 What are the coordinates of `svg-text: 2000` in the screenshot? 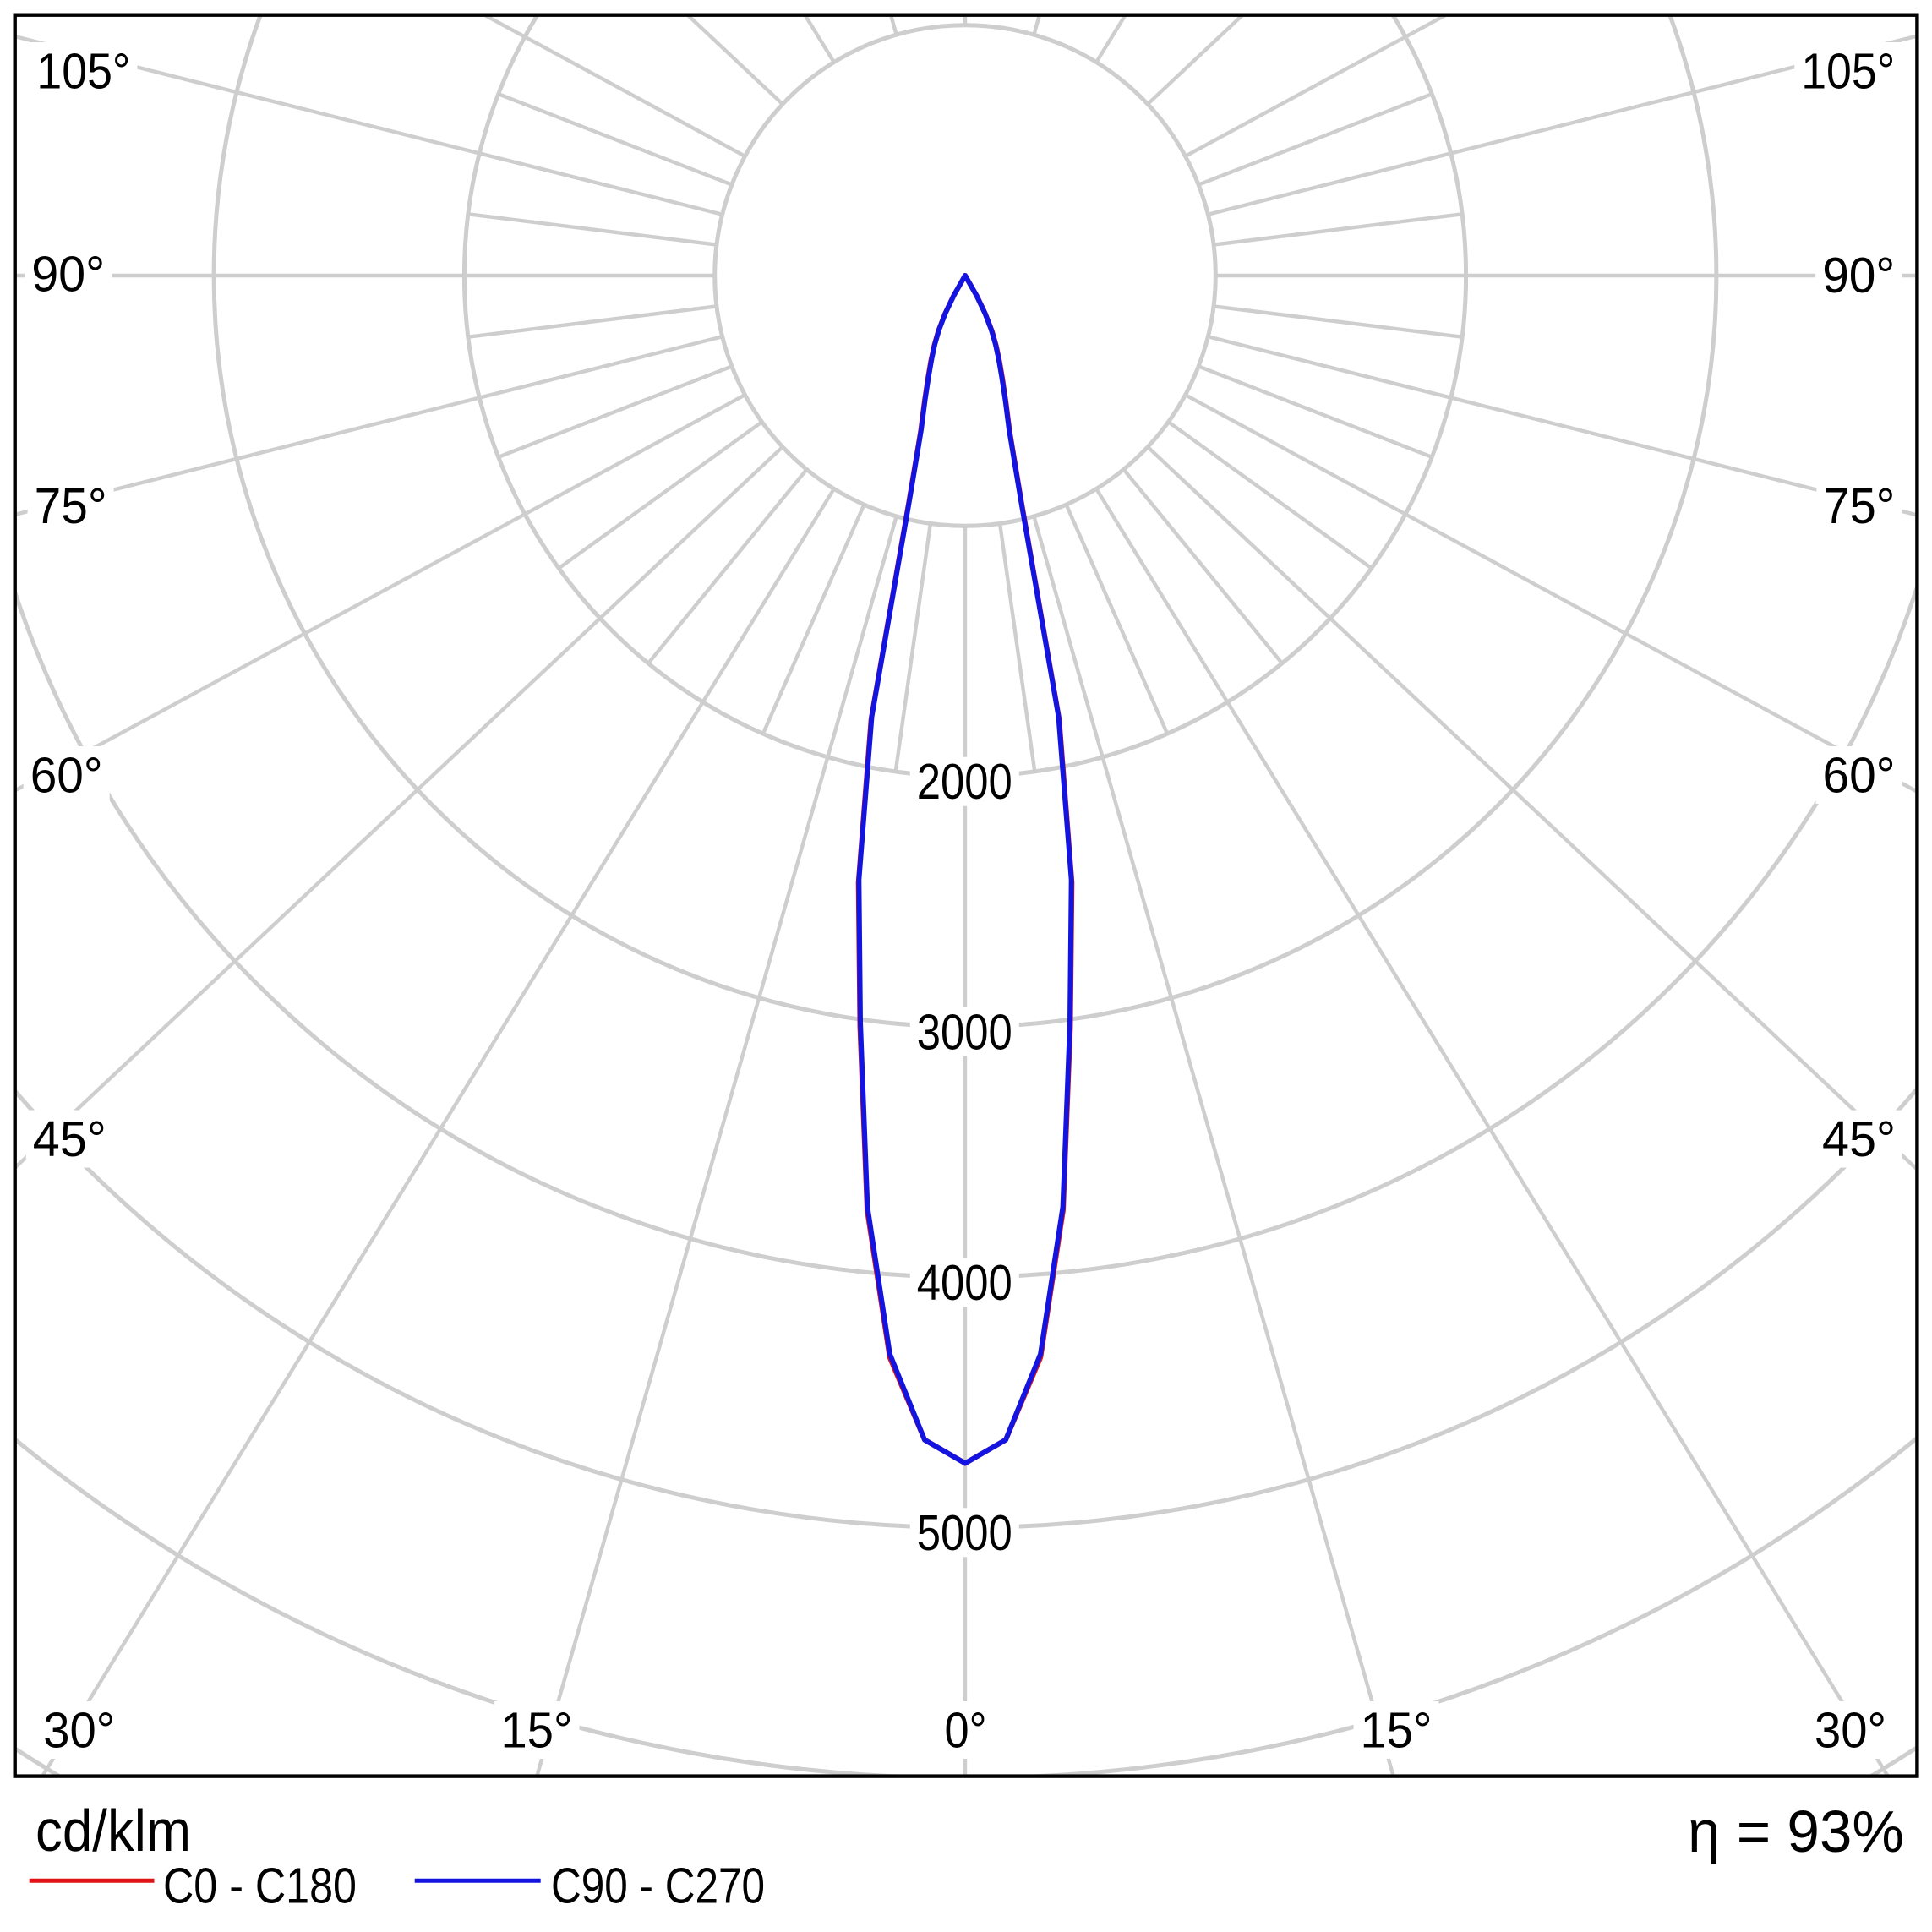 It's located at (964, 782).